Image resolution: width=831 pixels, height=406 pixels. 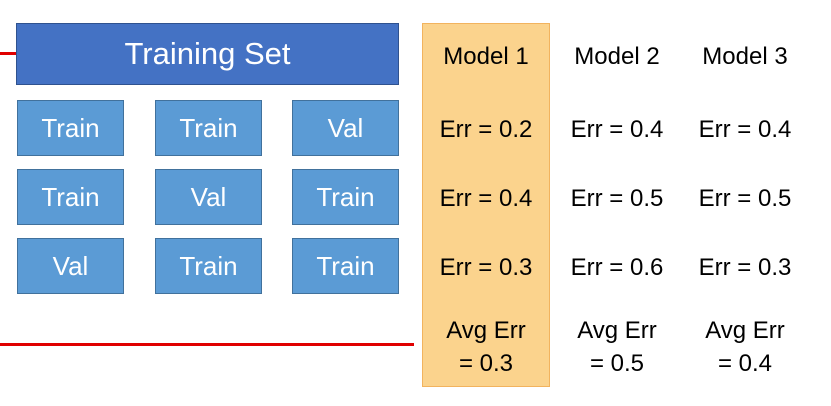 I want to click on model-1-error: Err = 0.2, so click(x=486, y=129).